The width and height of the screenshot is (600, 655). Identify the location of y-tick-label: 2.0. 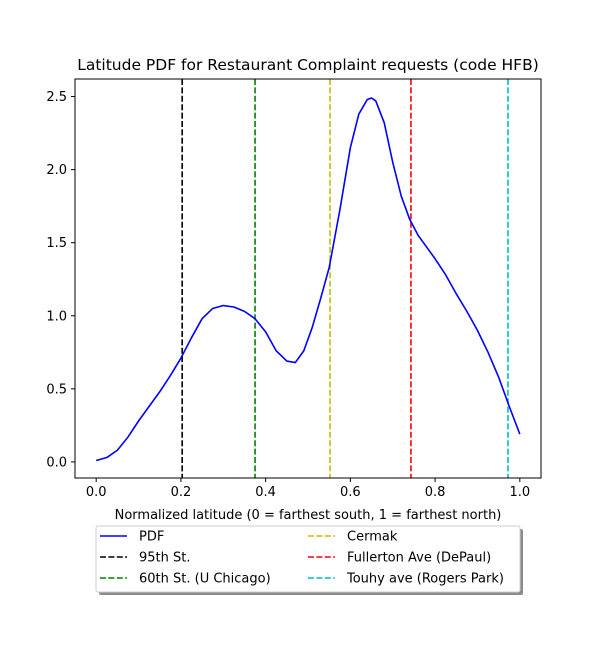
(56, 170).